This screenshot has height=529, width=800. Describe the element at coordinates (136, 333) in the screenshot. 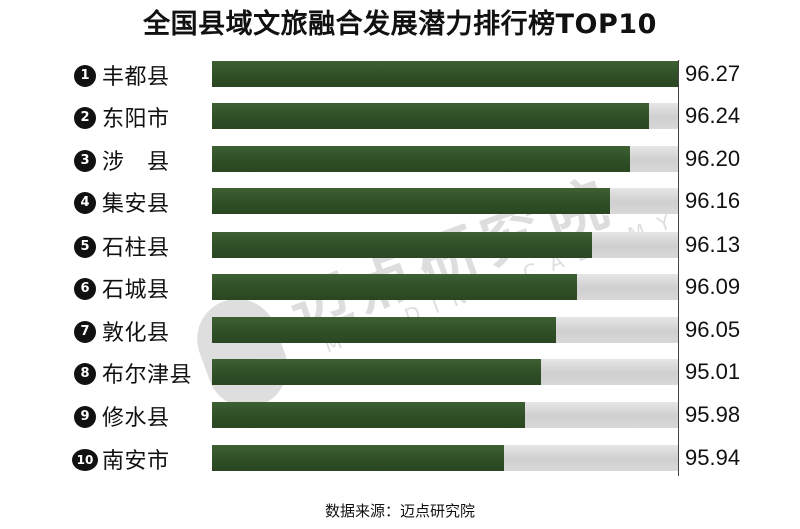

I see `category-label: 敦化县` at that location.